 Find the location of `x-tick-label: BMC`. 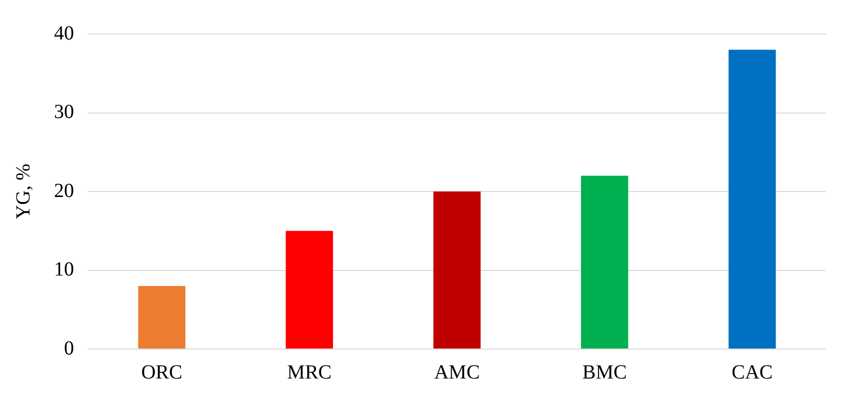

x-tick-label: BMC is located at coordinates (604, 372).